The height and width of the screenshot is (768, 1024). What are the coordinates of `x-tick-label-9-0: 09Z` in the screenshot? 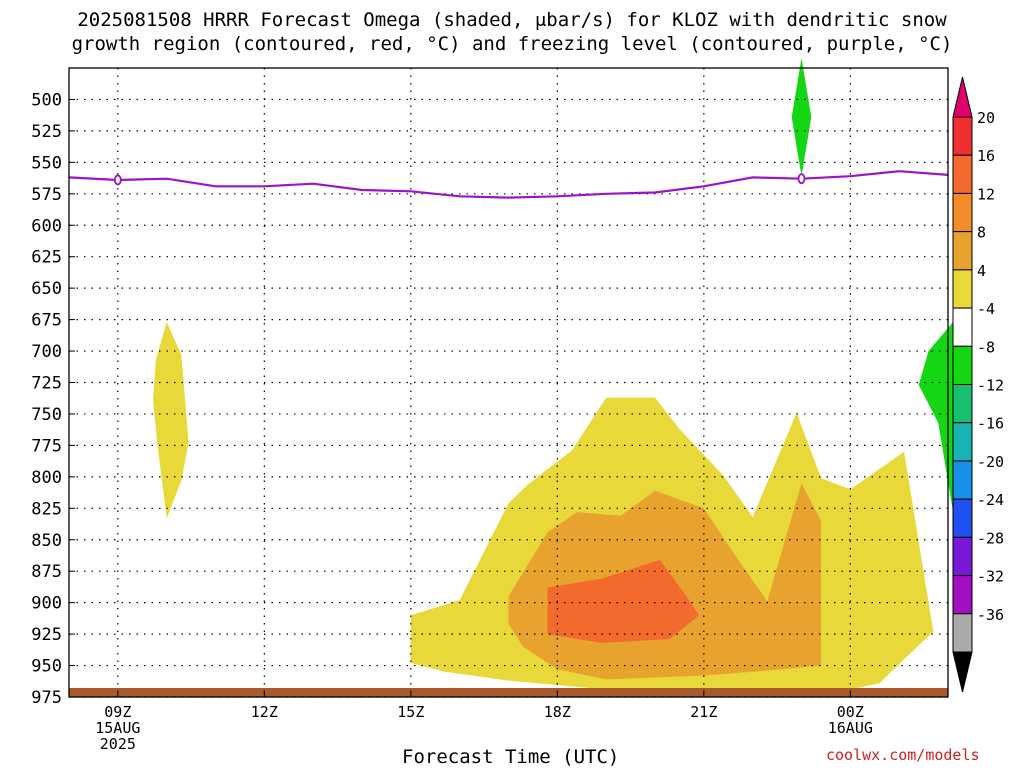 It's located at (117, 712).